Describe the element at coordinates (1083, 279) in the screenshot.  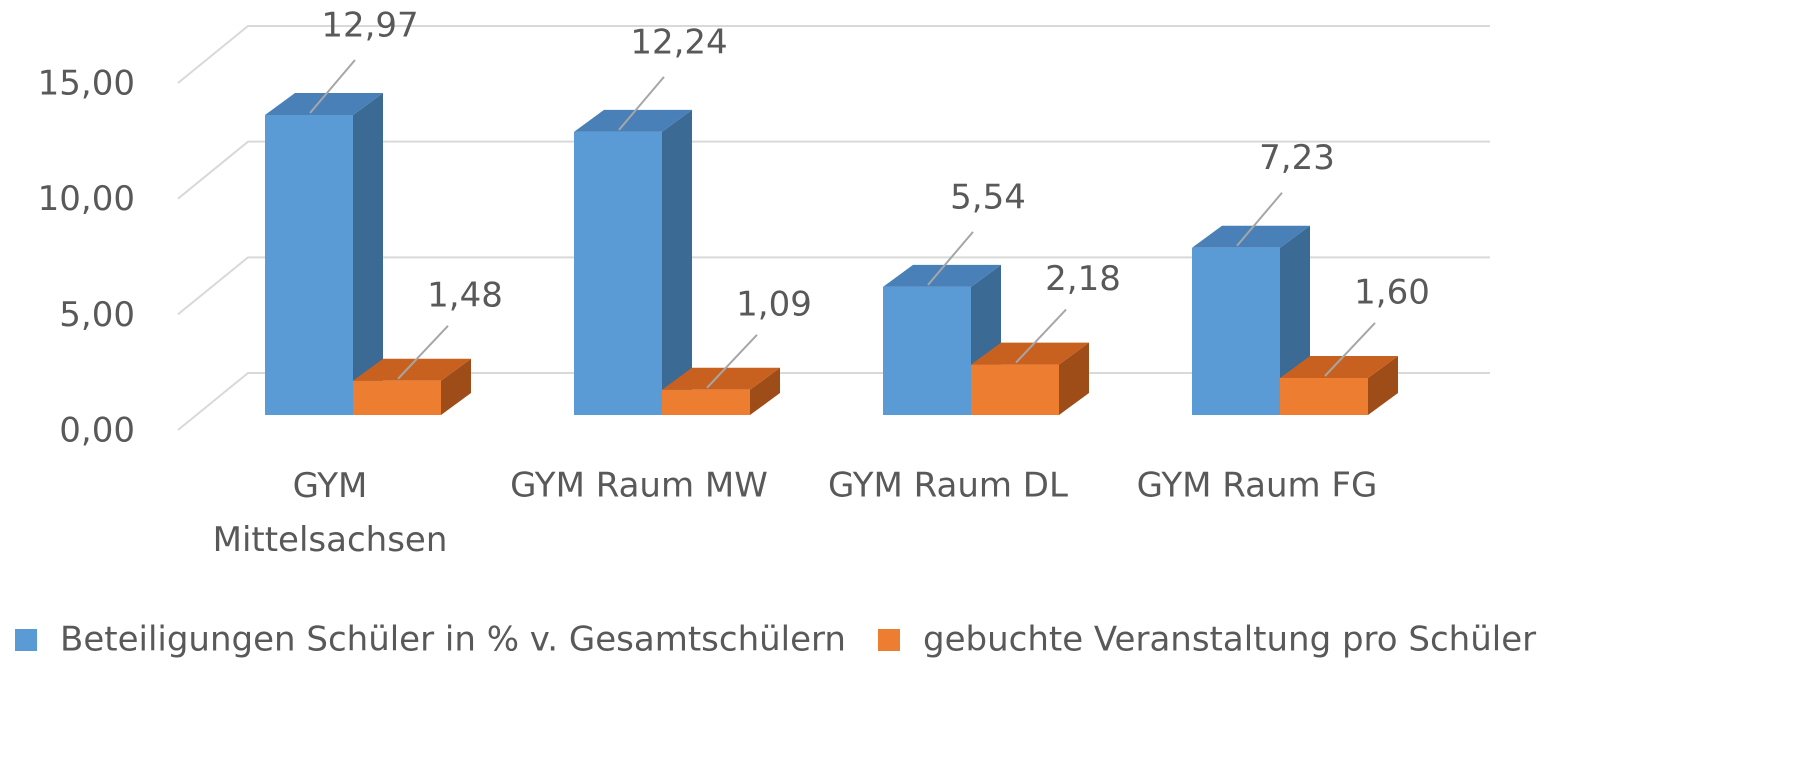
I see `data-label: 2,18` at that location.